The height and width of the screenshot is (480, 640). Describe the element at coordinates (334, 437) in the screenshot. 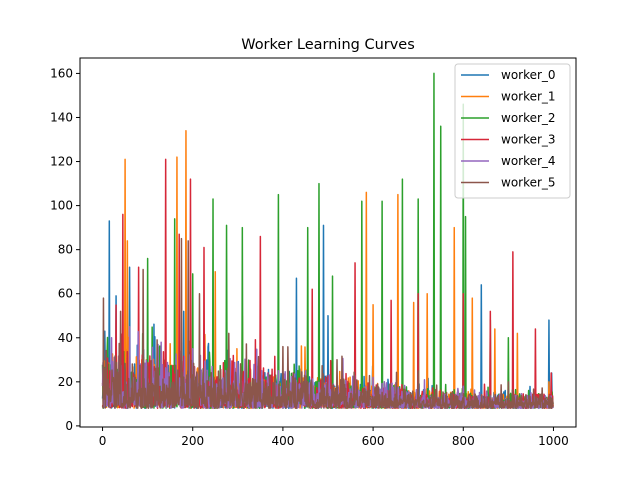

I see `x-axis: 0 200 400 600 800 1000` at that location.